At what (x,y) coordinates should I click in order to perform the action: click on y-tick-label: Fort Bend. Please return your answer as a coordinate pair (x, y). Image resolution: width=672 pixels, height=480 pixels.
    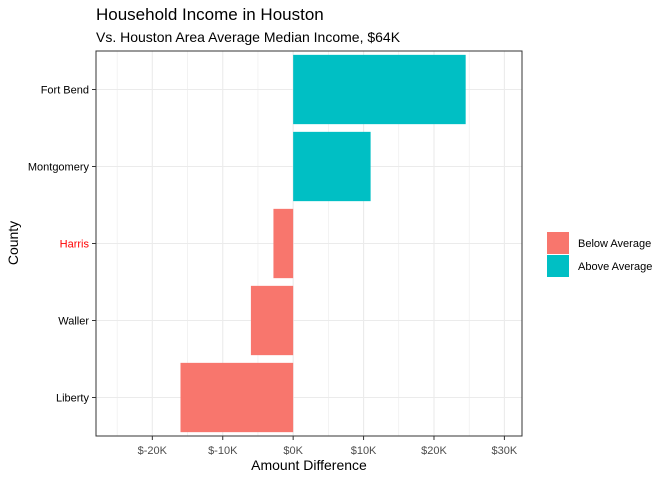
    Looking at the image, I should click on (65, 91).